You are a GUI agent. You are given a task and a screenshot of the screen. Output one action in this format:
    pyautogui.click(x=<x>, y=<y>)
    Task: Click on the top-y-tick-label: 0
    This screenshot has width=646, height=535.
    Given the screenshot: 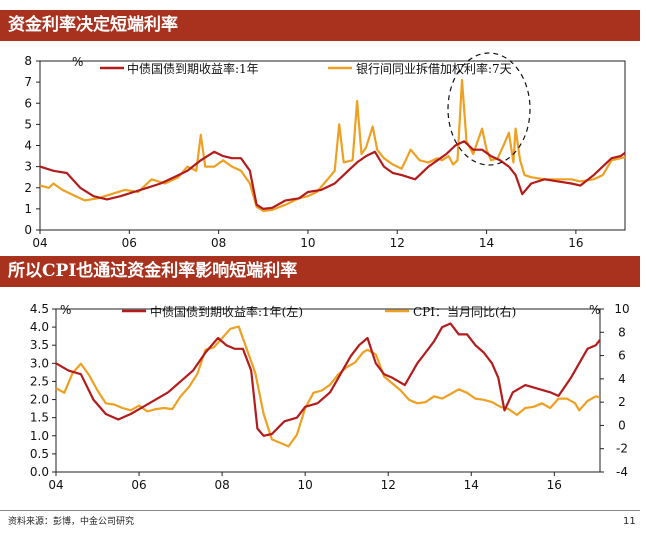 What is the action you would take?
    pyautogui.click(x=28, y=230)
    